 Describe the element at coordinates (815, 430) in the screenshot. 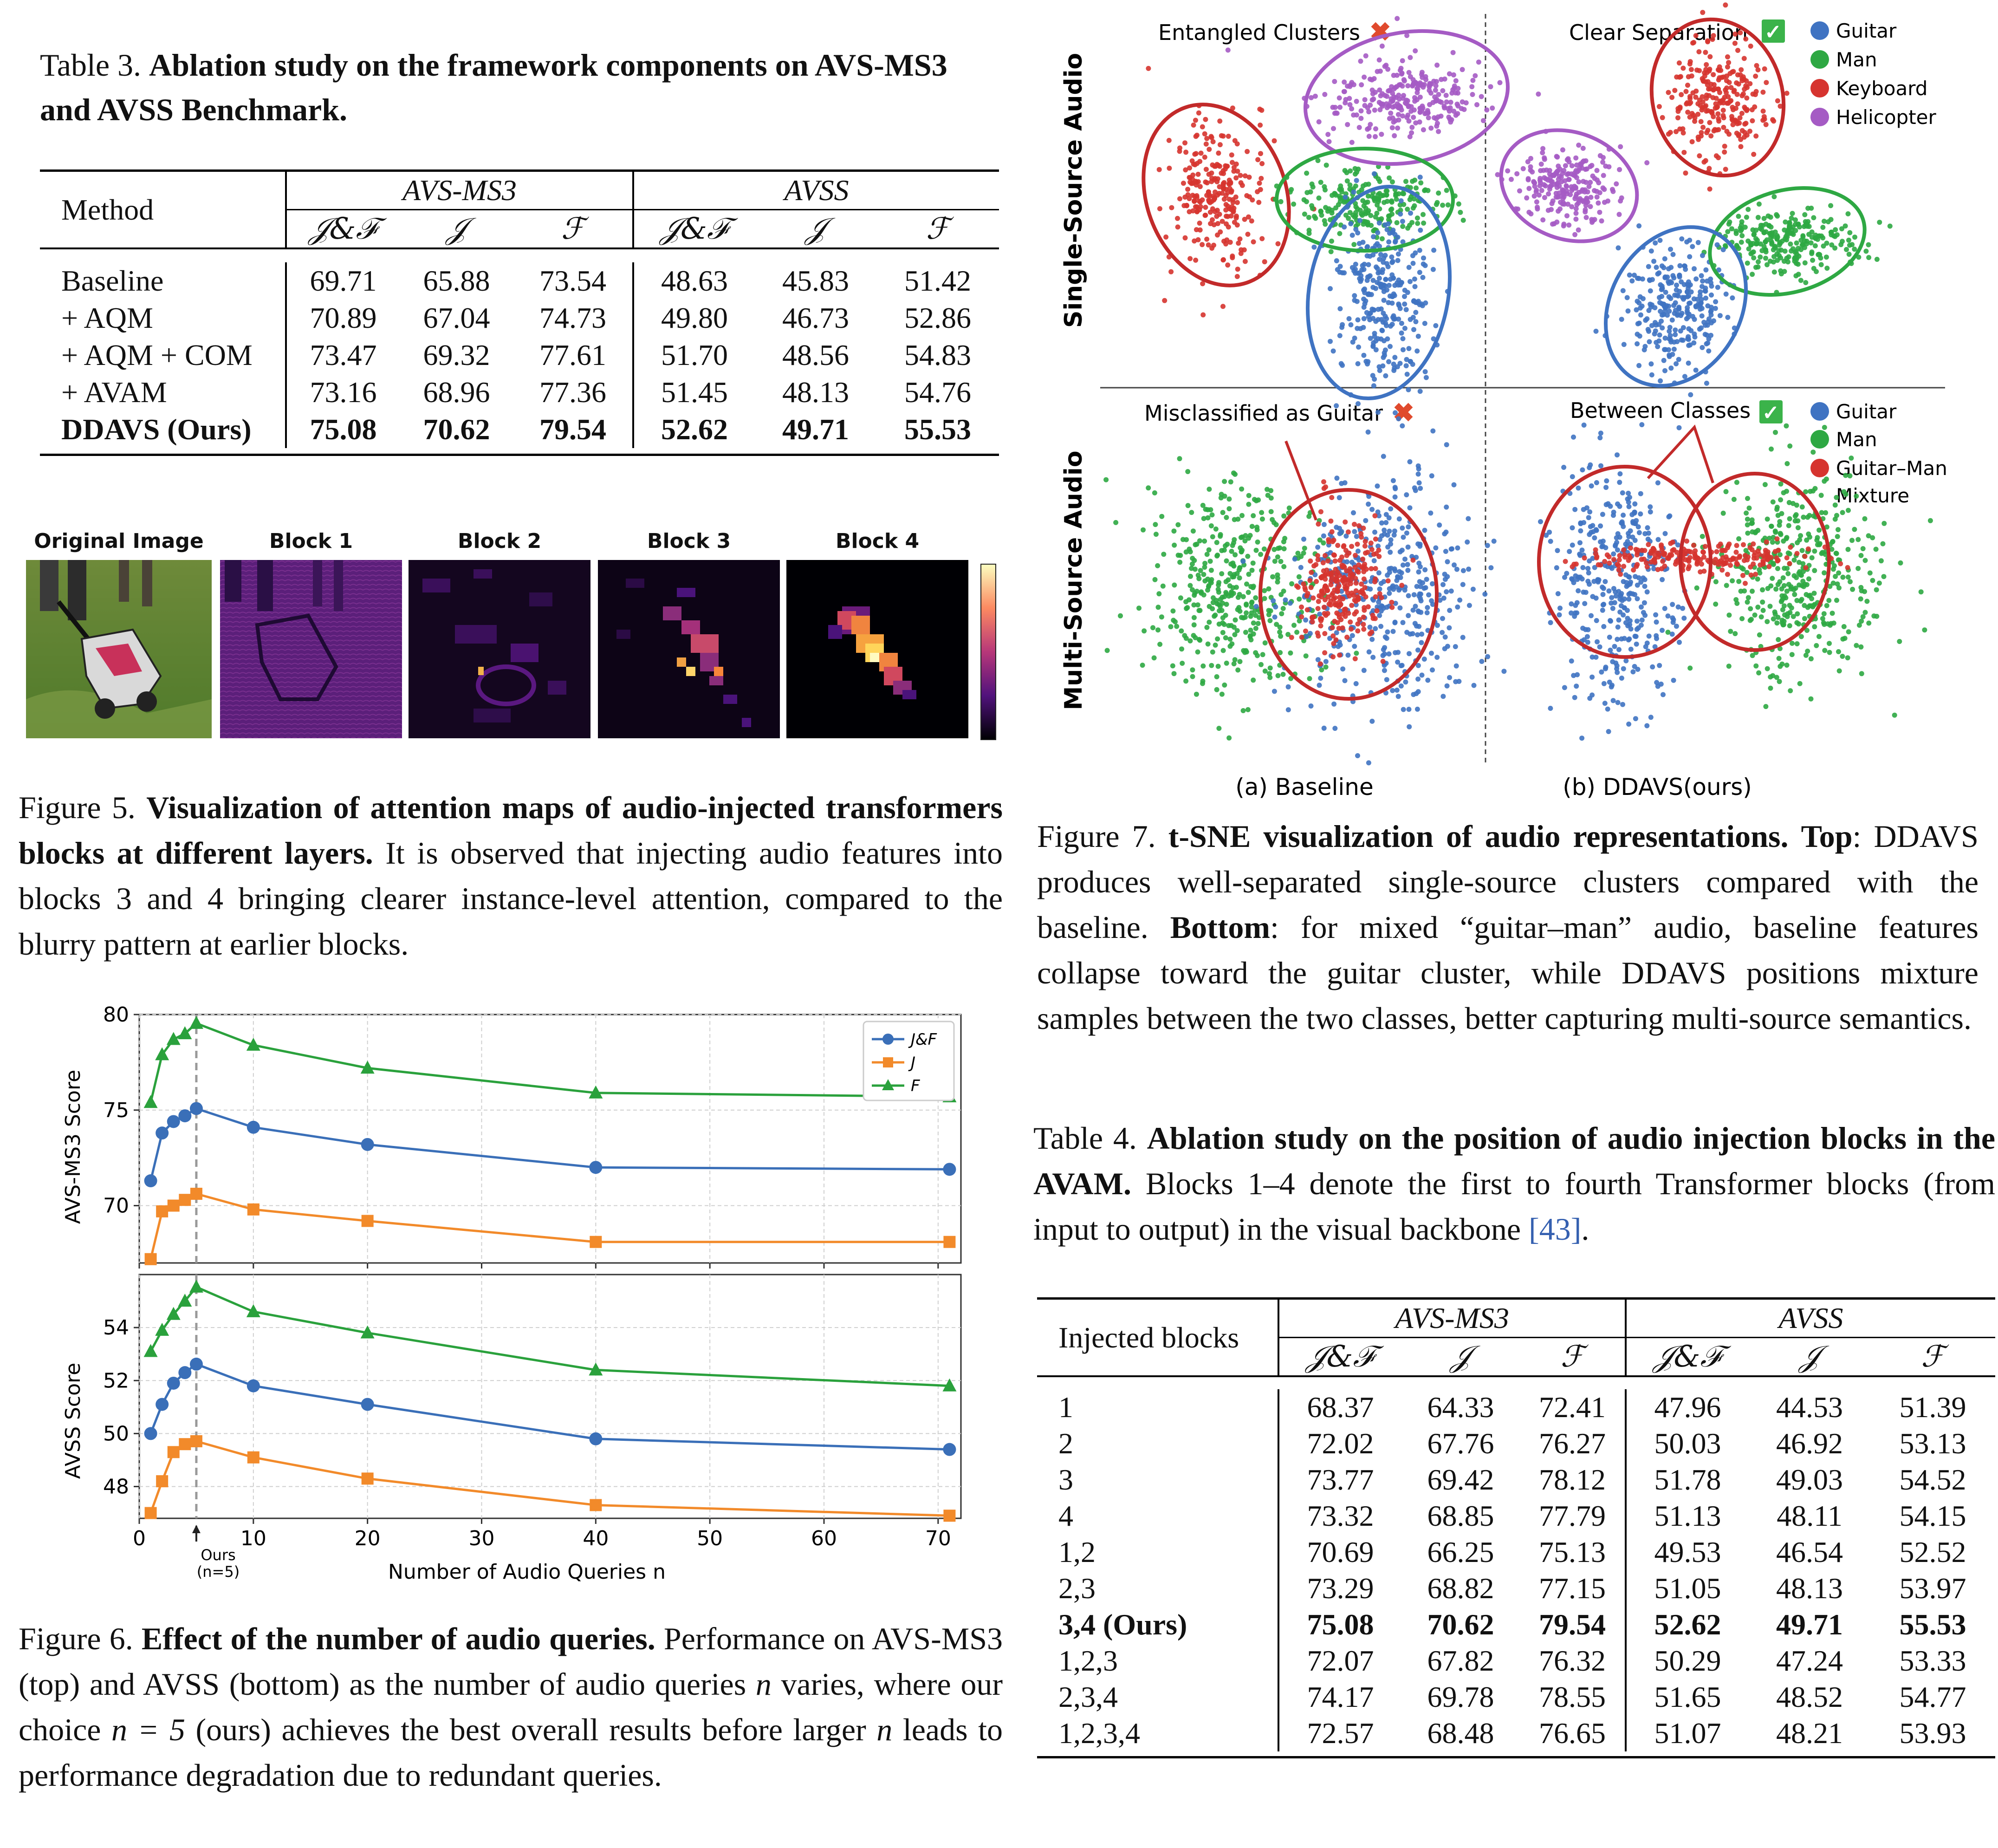

I see `table-cell: 49.71` at that location.